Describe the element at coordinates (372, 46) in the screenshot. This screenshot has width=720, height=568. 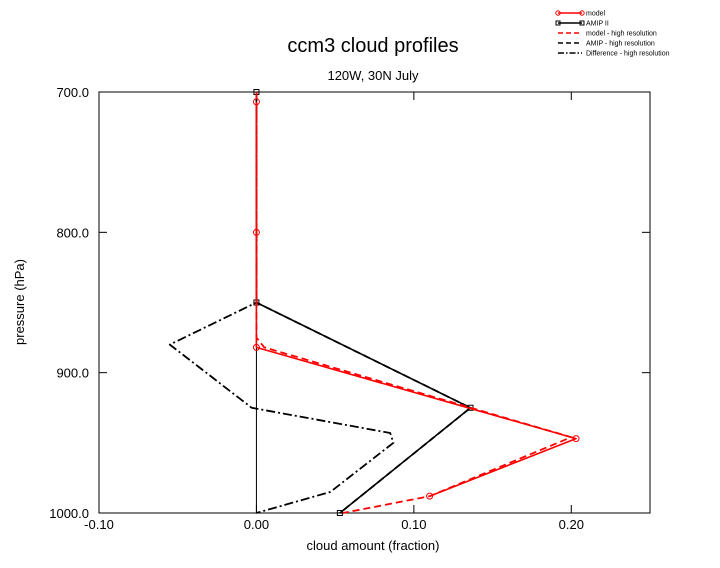
I see `chart-title: ccm3 cloud profiles` at that location.